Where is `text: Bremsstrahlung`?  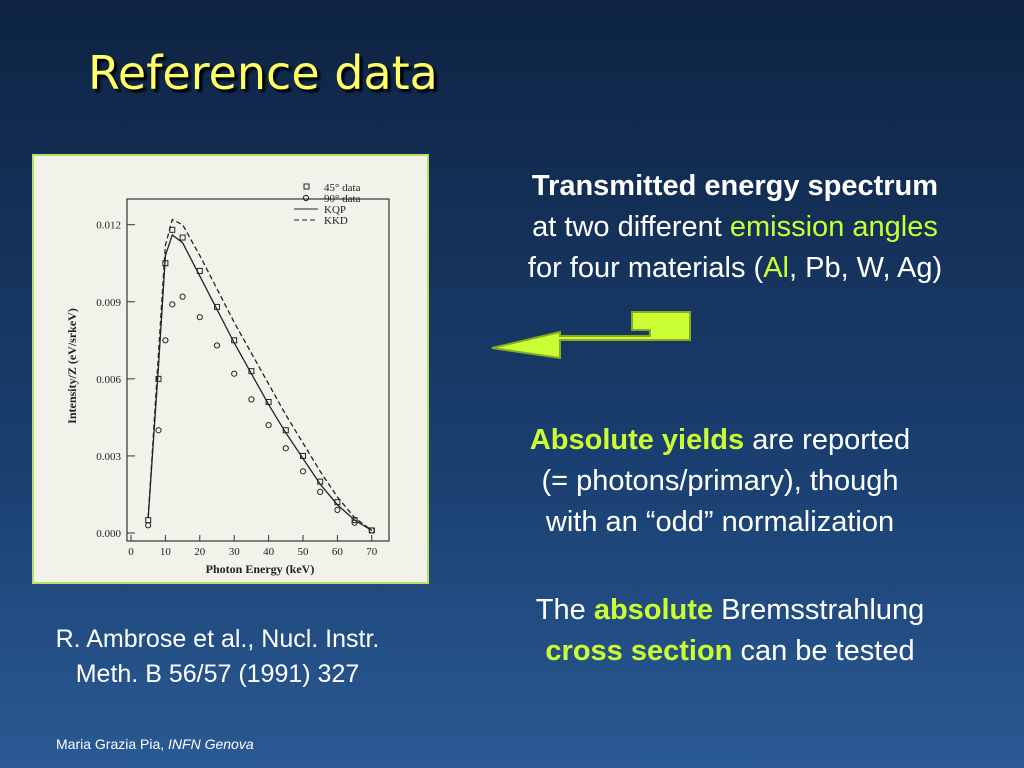 text: Bremsstrahlung is located at coordinates (819, 610).